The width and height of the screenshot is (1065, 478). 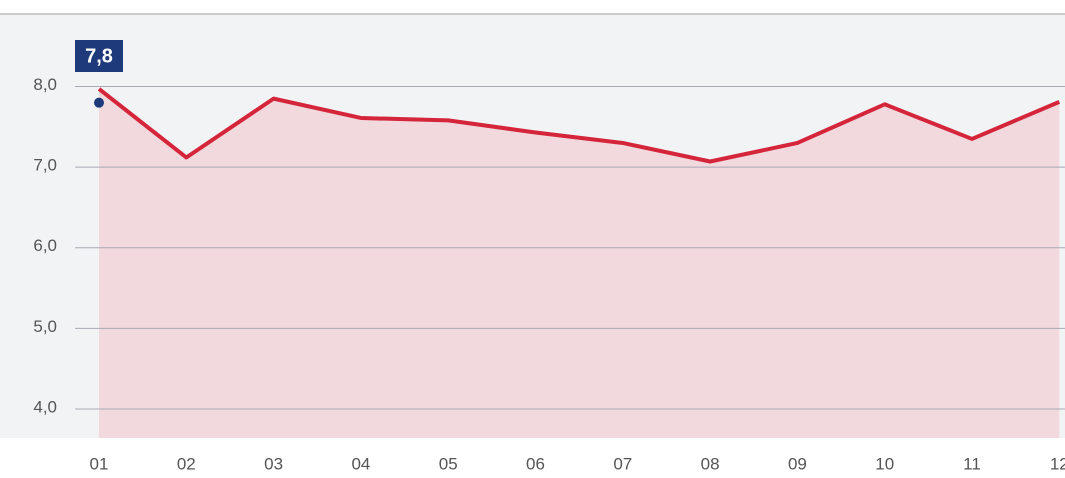 What do you see at coordinates (45, 326) in the screenshot?
I see `y-tick-label: 5,0` at bounding box center [45, 326].